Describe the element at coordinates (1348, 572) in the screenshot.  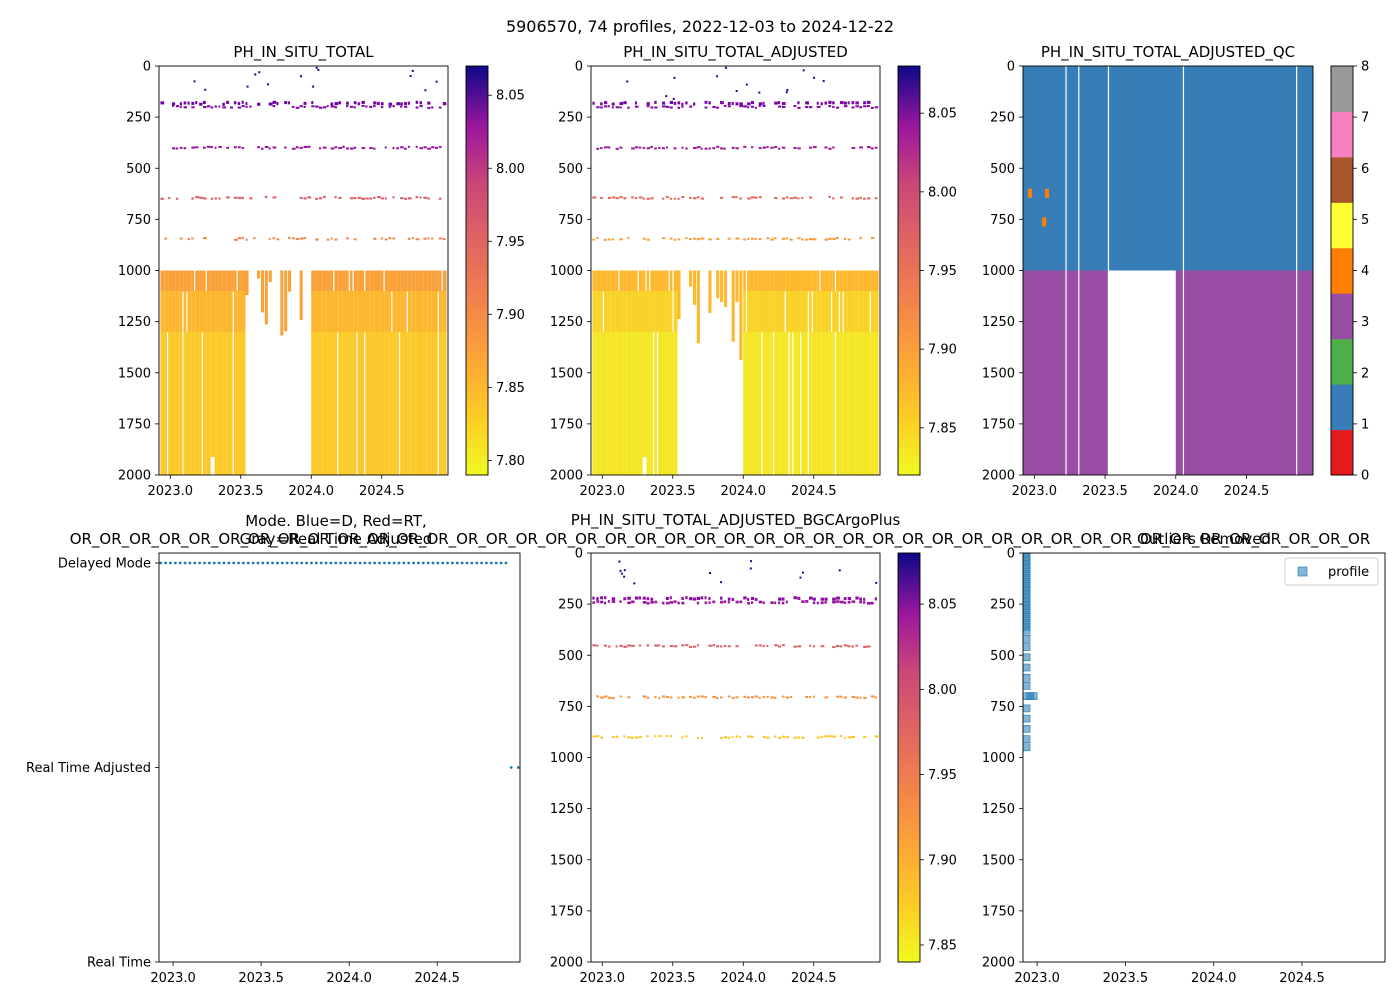
I see `legend-label: profile` at that location.